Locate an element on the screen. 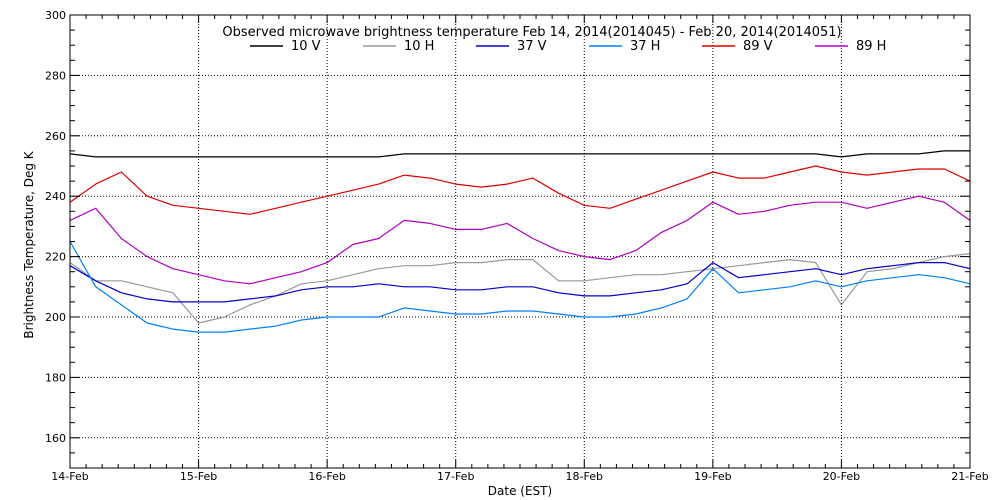  series-line-10h is located at coordinates (520, 288).